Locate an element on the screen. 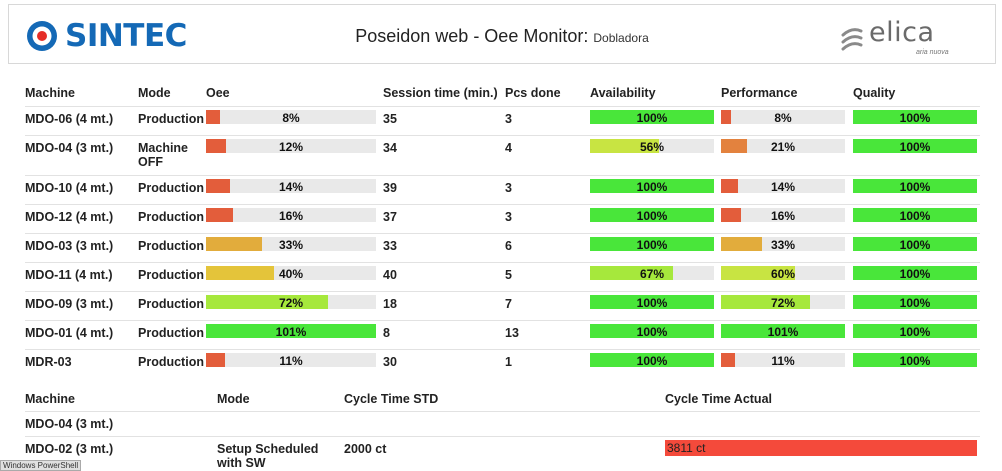 This screenshot has width=1002, height=471. column-header-perf: Performance is located at coordinates (759, 93).